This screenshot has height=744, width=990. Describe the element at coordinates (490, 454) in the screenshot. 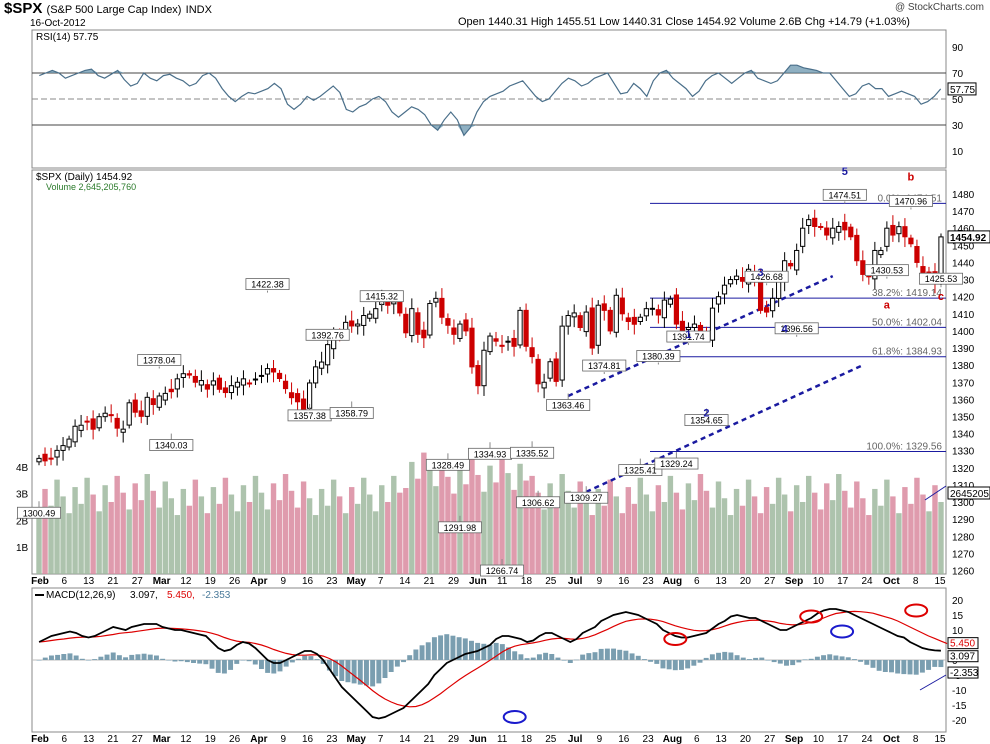

I see `price-label: 1334.93` at that location.